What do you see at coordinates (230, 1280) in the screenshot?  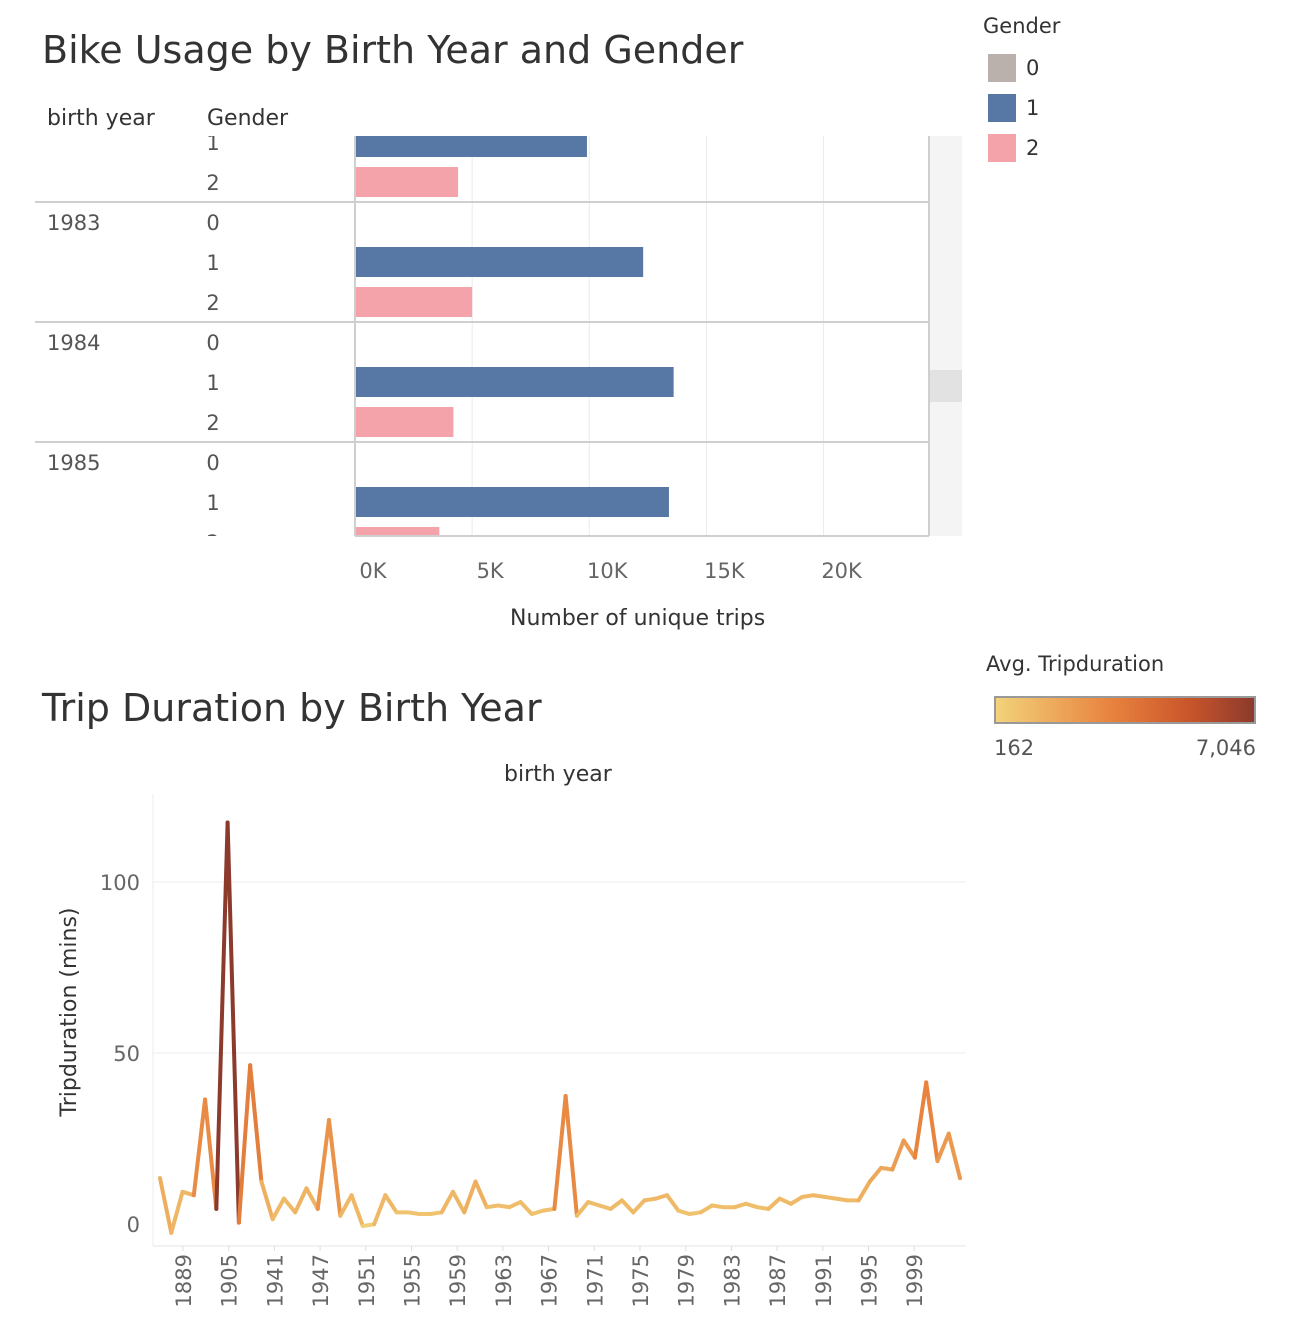 I see `x-tick-label: 1905` at bounding box center [230, 1280].